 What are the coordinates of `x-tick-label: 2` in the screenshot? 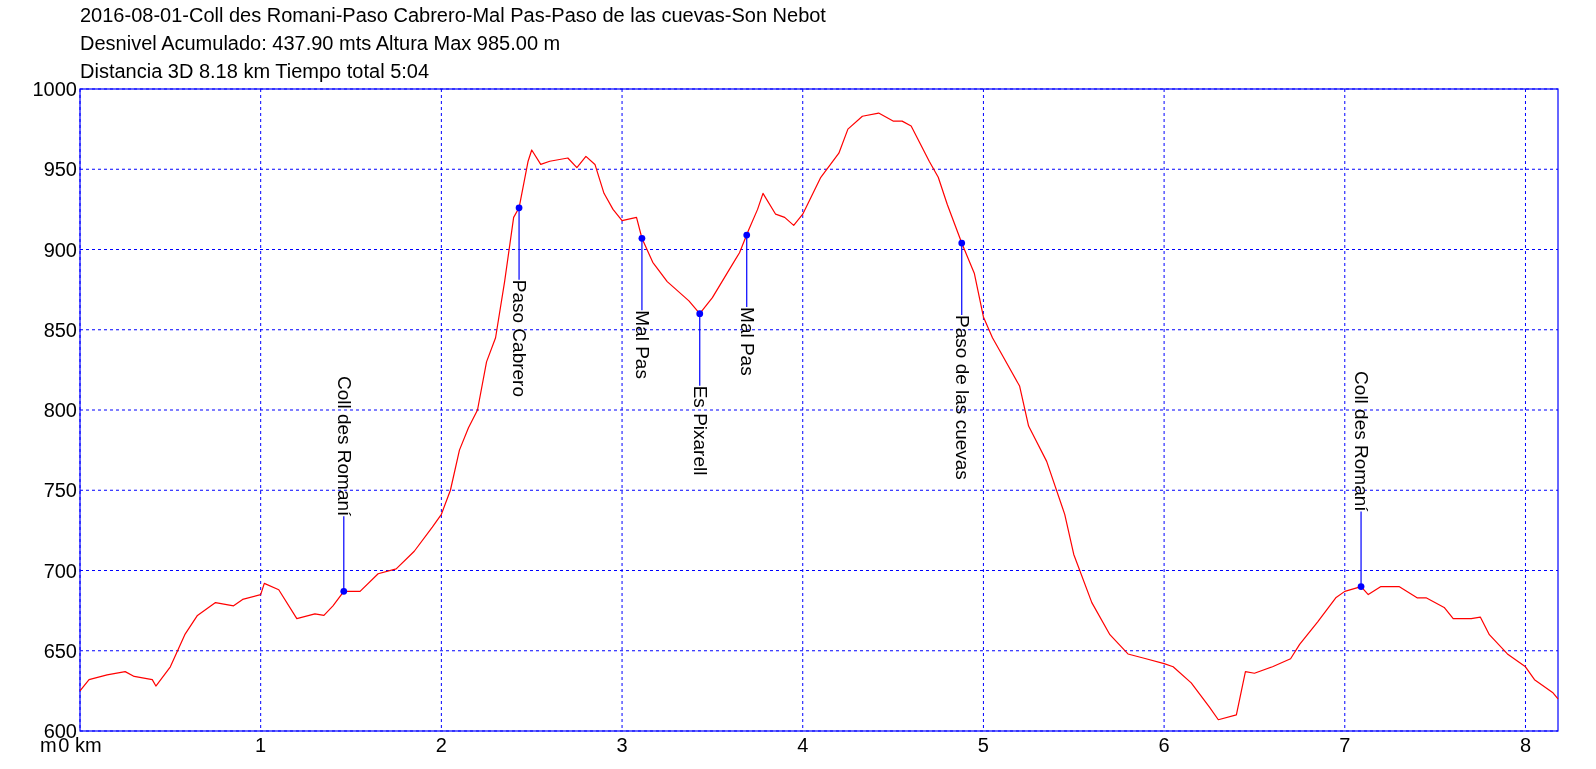 It's located at (441, 745).